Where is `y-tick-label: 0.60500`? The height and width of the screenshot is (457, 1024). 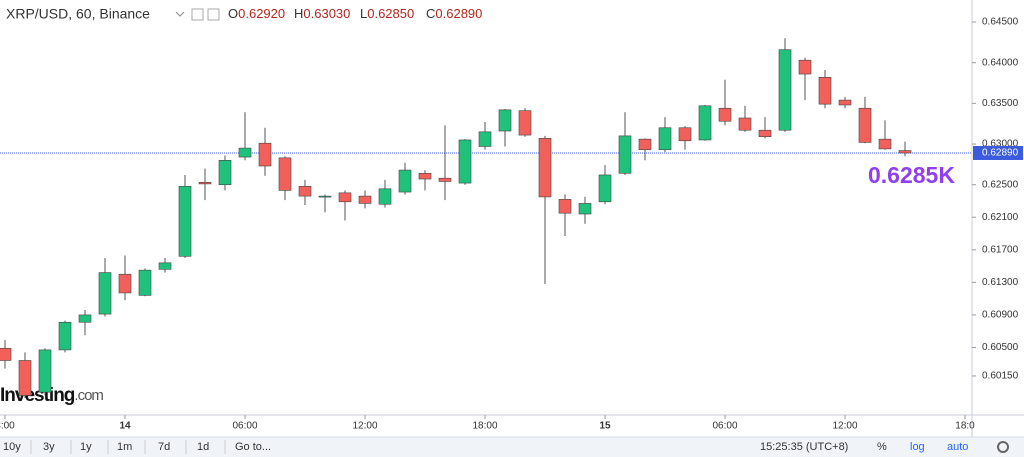
y-tick-label: 0.60500 is located at coordinates (1000, 347).